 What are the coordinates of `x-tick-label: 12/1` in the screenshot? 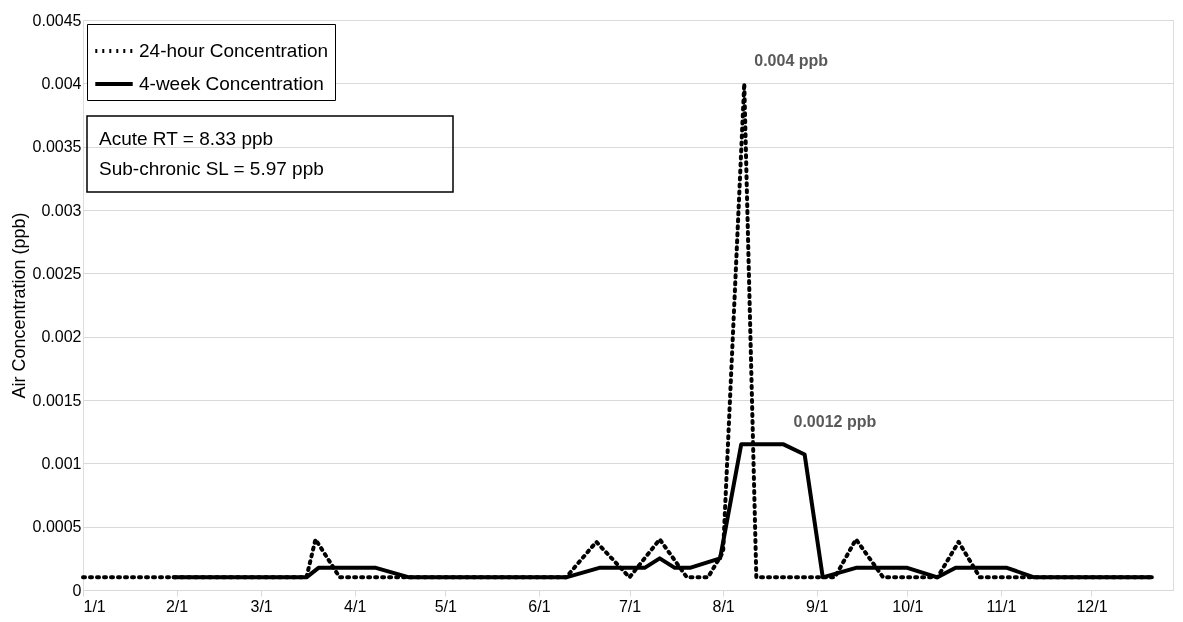 It's located at (1092, 606).